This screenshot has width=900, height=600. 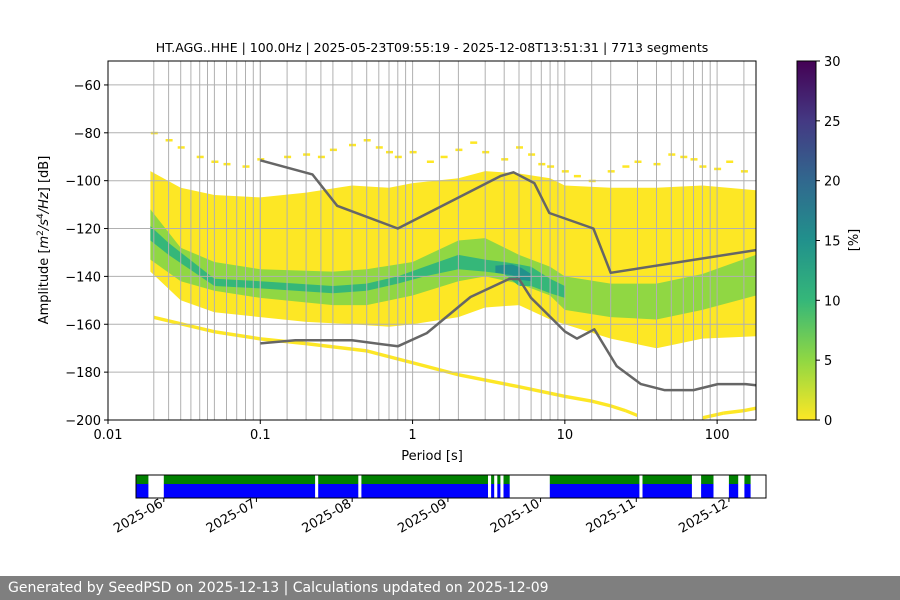 What do you see at coordinates (611, 516) in the screenshot?
I see `date-tick-label: 2025-11` at bounding box center [611, 516].